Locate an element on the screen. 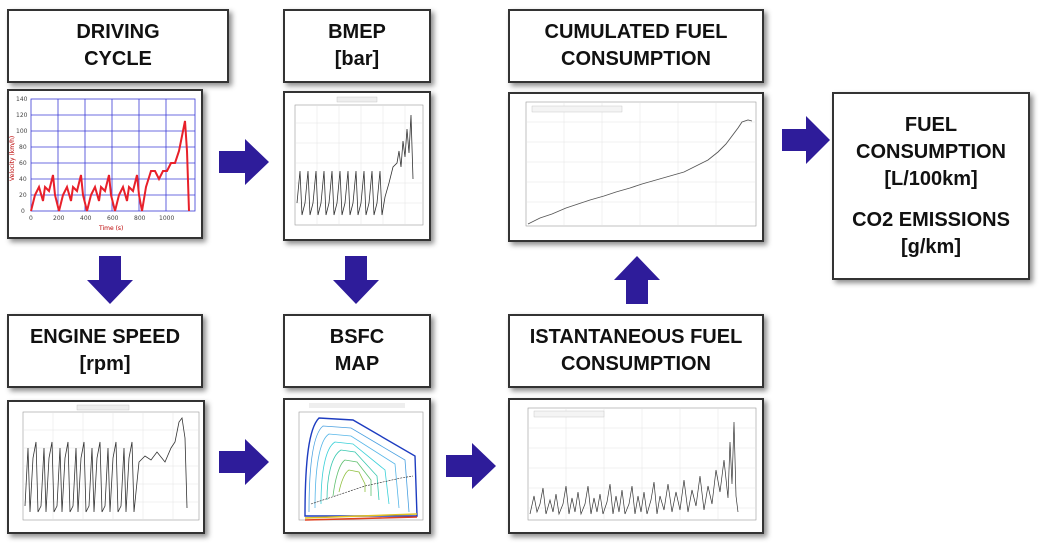 This screenshot has height=544, width=1044. result-line3: [L/100km] is located at coordinates (931, 178).